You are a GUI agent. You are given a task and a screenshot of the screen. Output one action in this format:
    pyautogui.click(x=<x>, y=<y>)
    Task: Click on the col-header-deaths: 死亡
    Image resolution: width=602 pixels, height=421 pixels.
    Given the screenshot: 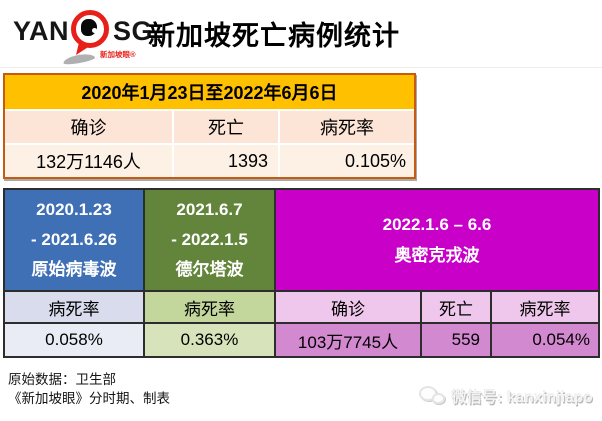 What is the action you would take?
    pyautogui.click(x=226, y=127)
    